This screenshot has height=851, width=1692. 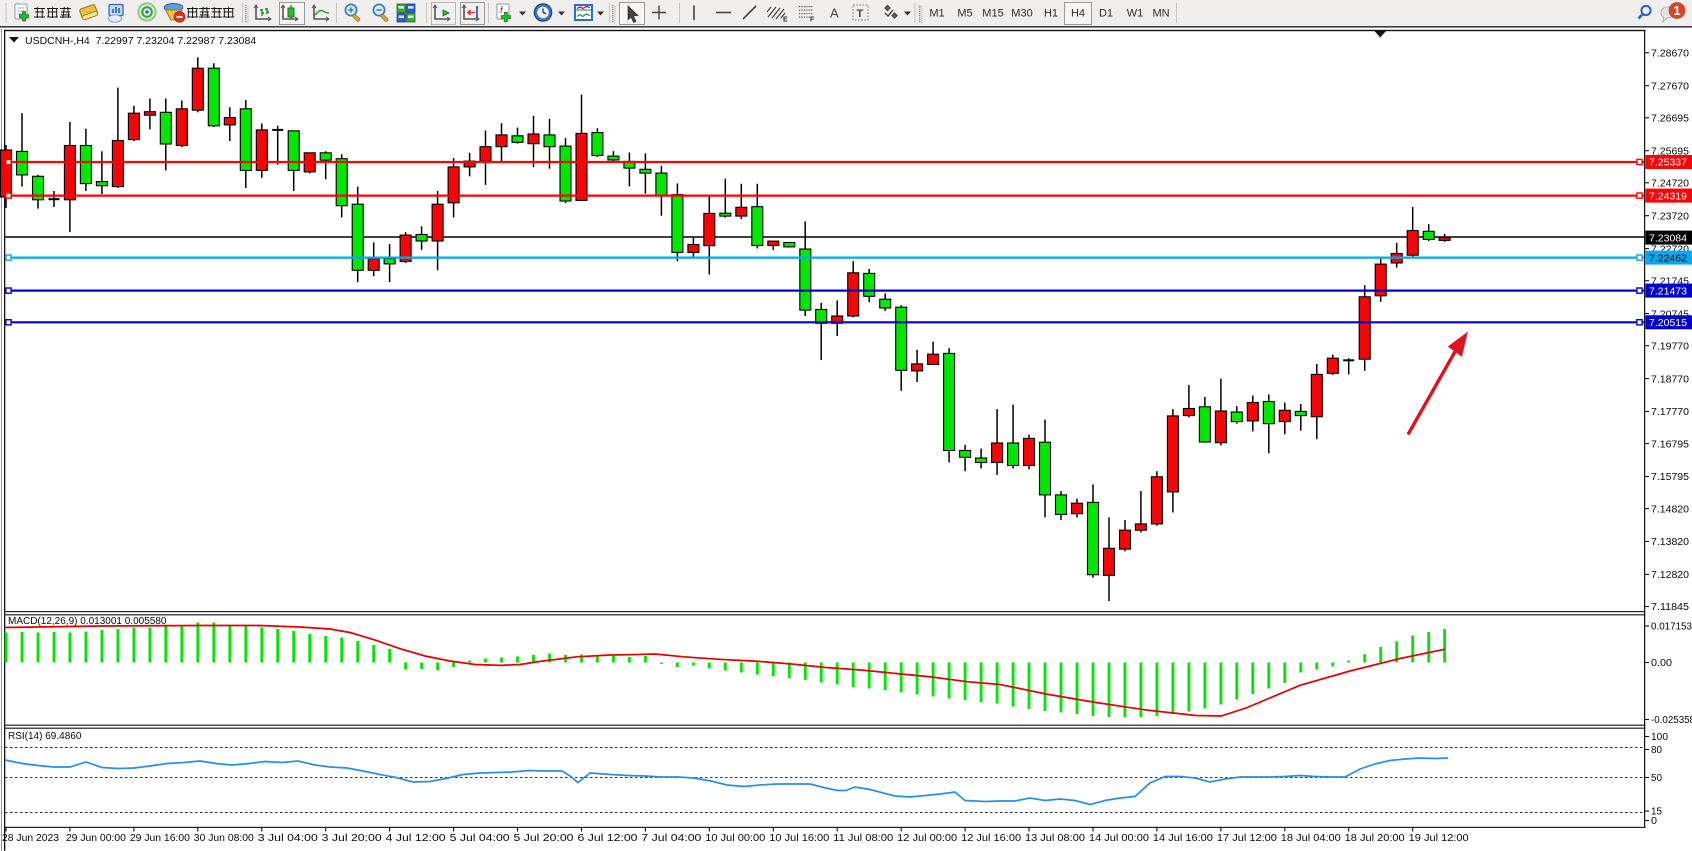 What do you see at coordinates (1671, 627) in the screenshot?
I see `svg-text: 0.017153` at bounding box center [1671, 627].